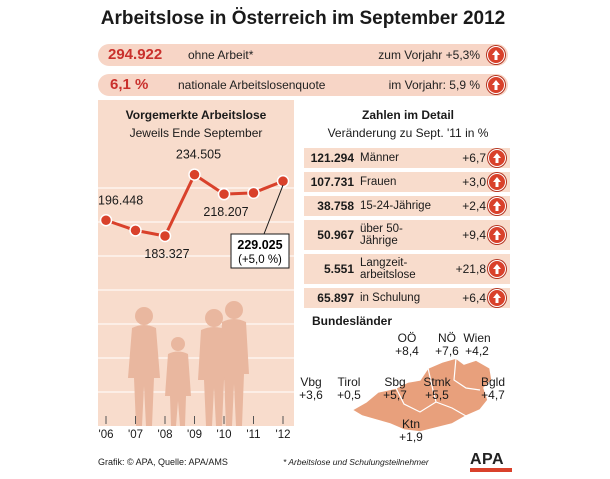  I want to click on state-name: Sbg, so click(395, 382).